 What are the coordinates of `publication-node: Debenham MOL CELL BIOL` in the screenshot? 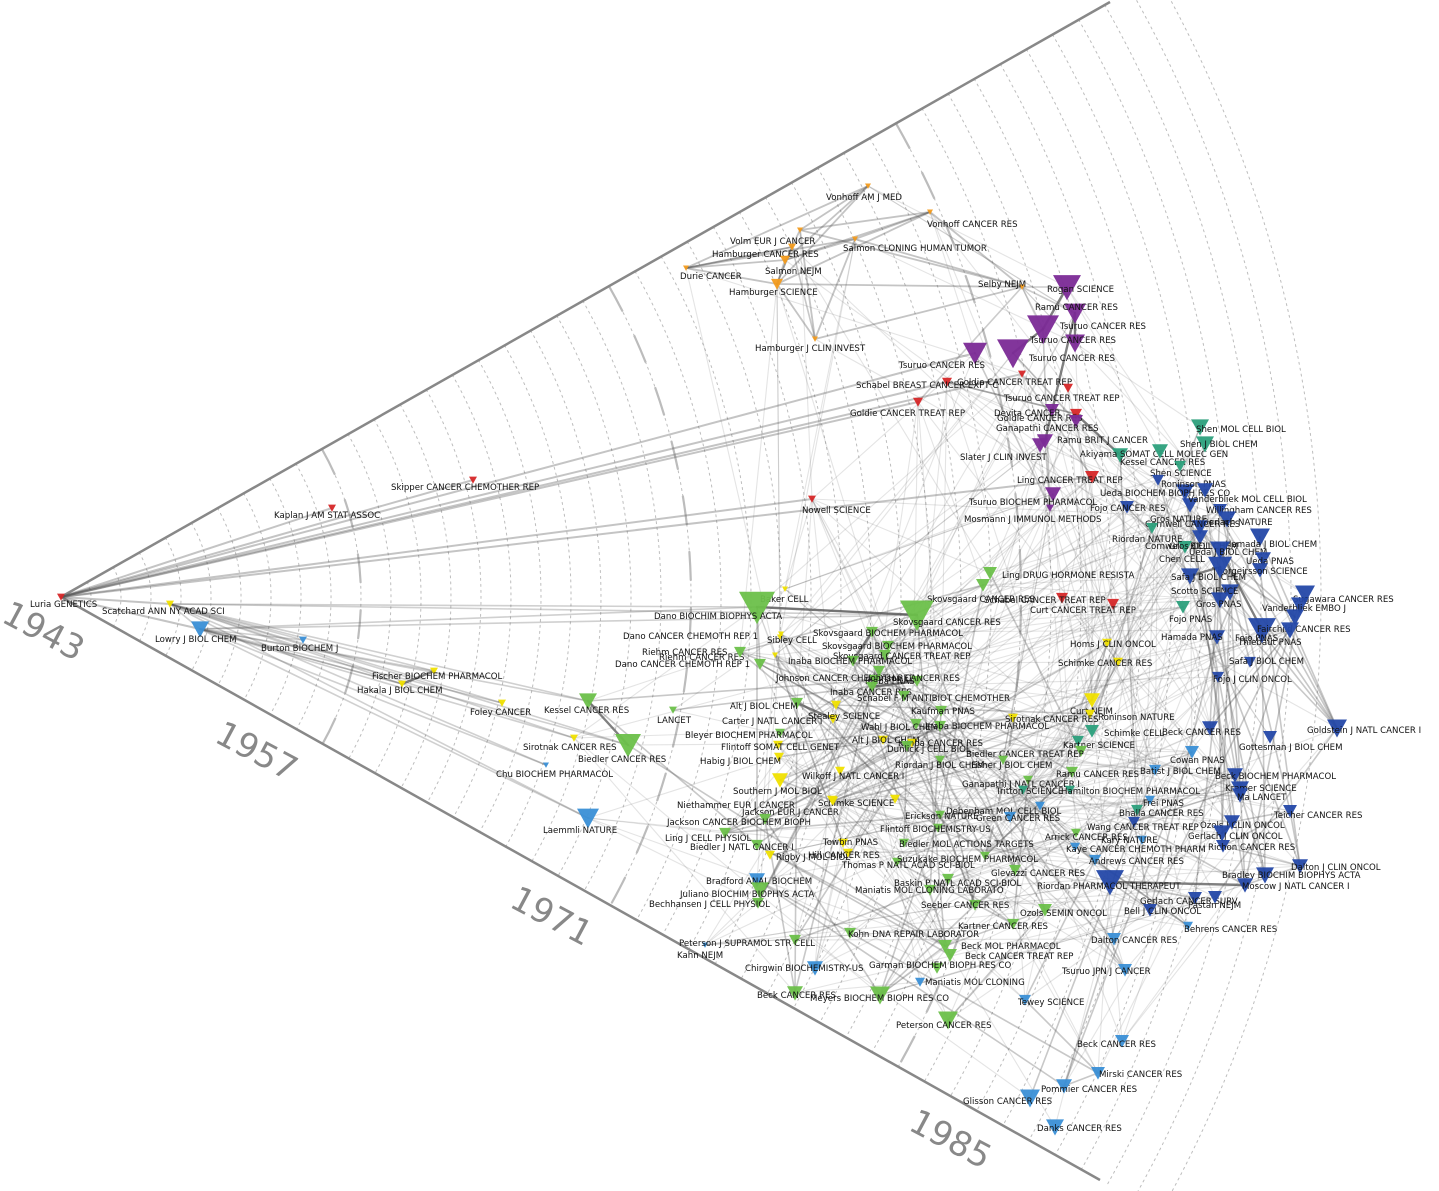 It's located at (1004, 809).